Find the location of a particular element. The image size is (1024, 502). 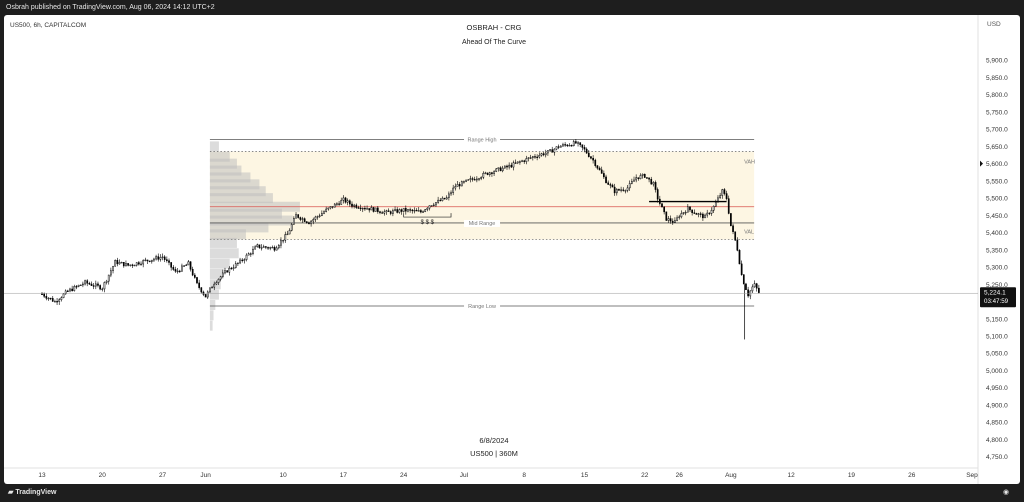

mid-range-label: Mid Range is located at coordinates (482, 224).